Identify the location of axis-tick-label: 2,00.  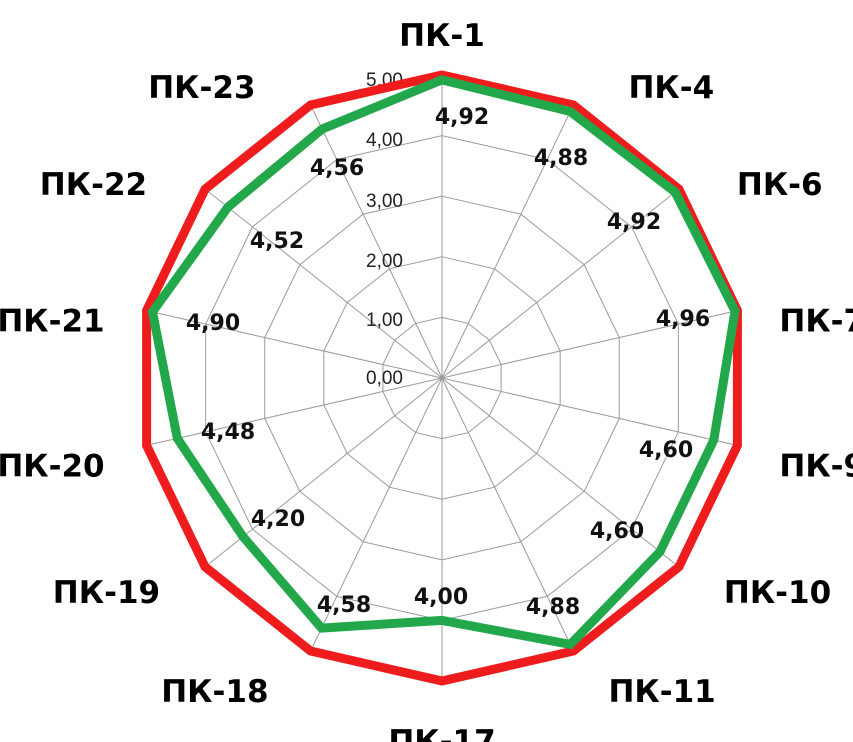
(384, 261).